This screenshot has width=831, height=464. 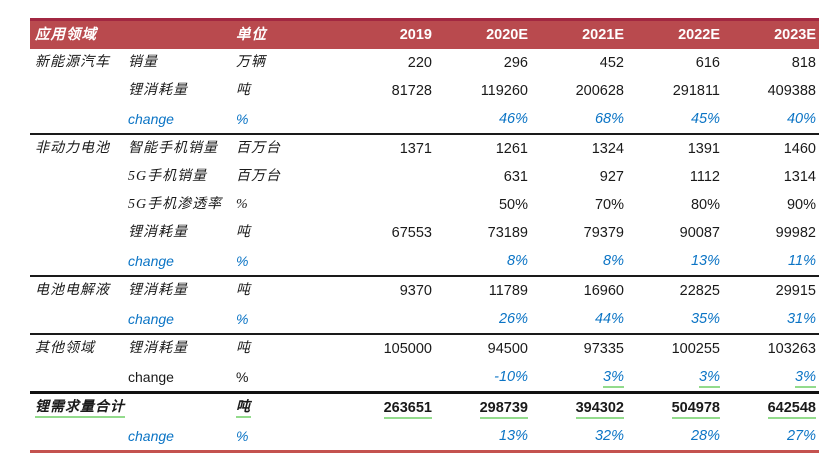 What do you see at coordinates (801, 436) in the screenshot?
I see `cell-value-text: 27%` at bounding box center [801, 436].